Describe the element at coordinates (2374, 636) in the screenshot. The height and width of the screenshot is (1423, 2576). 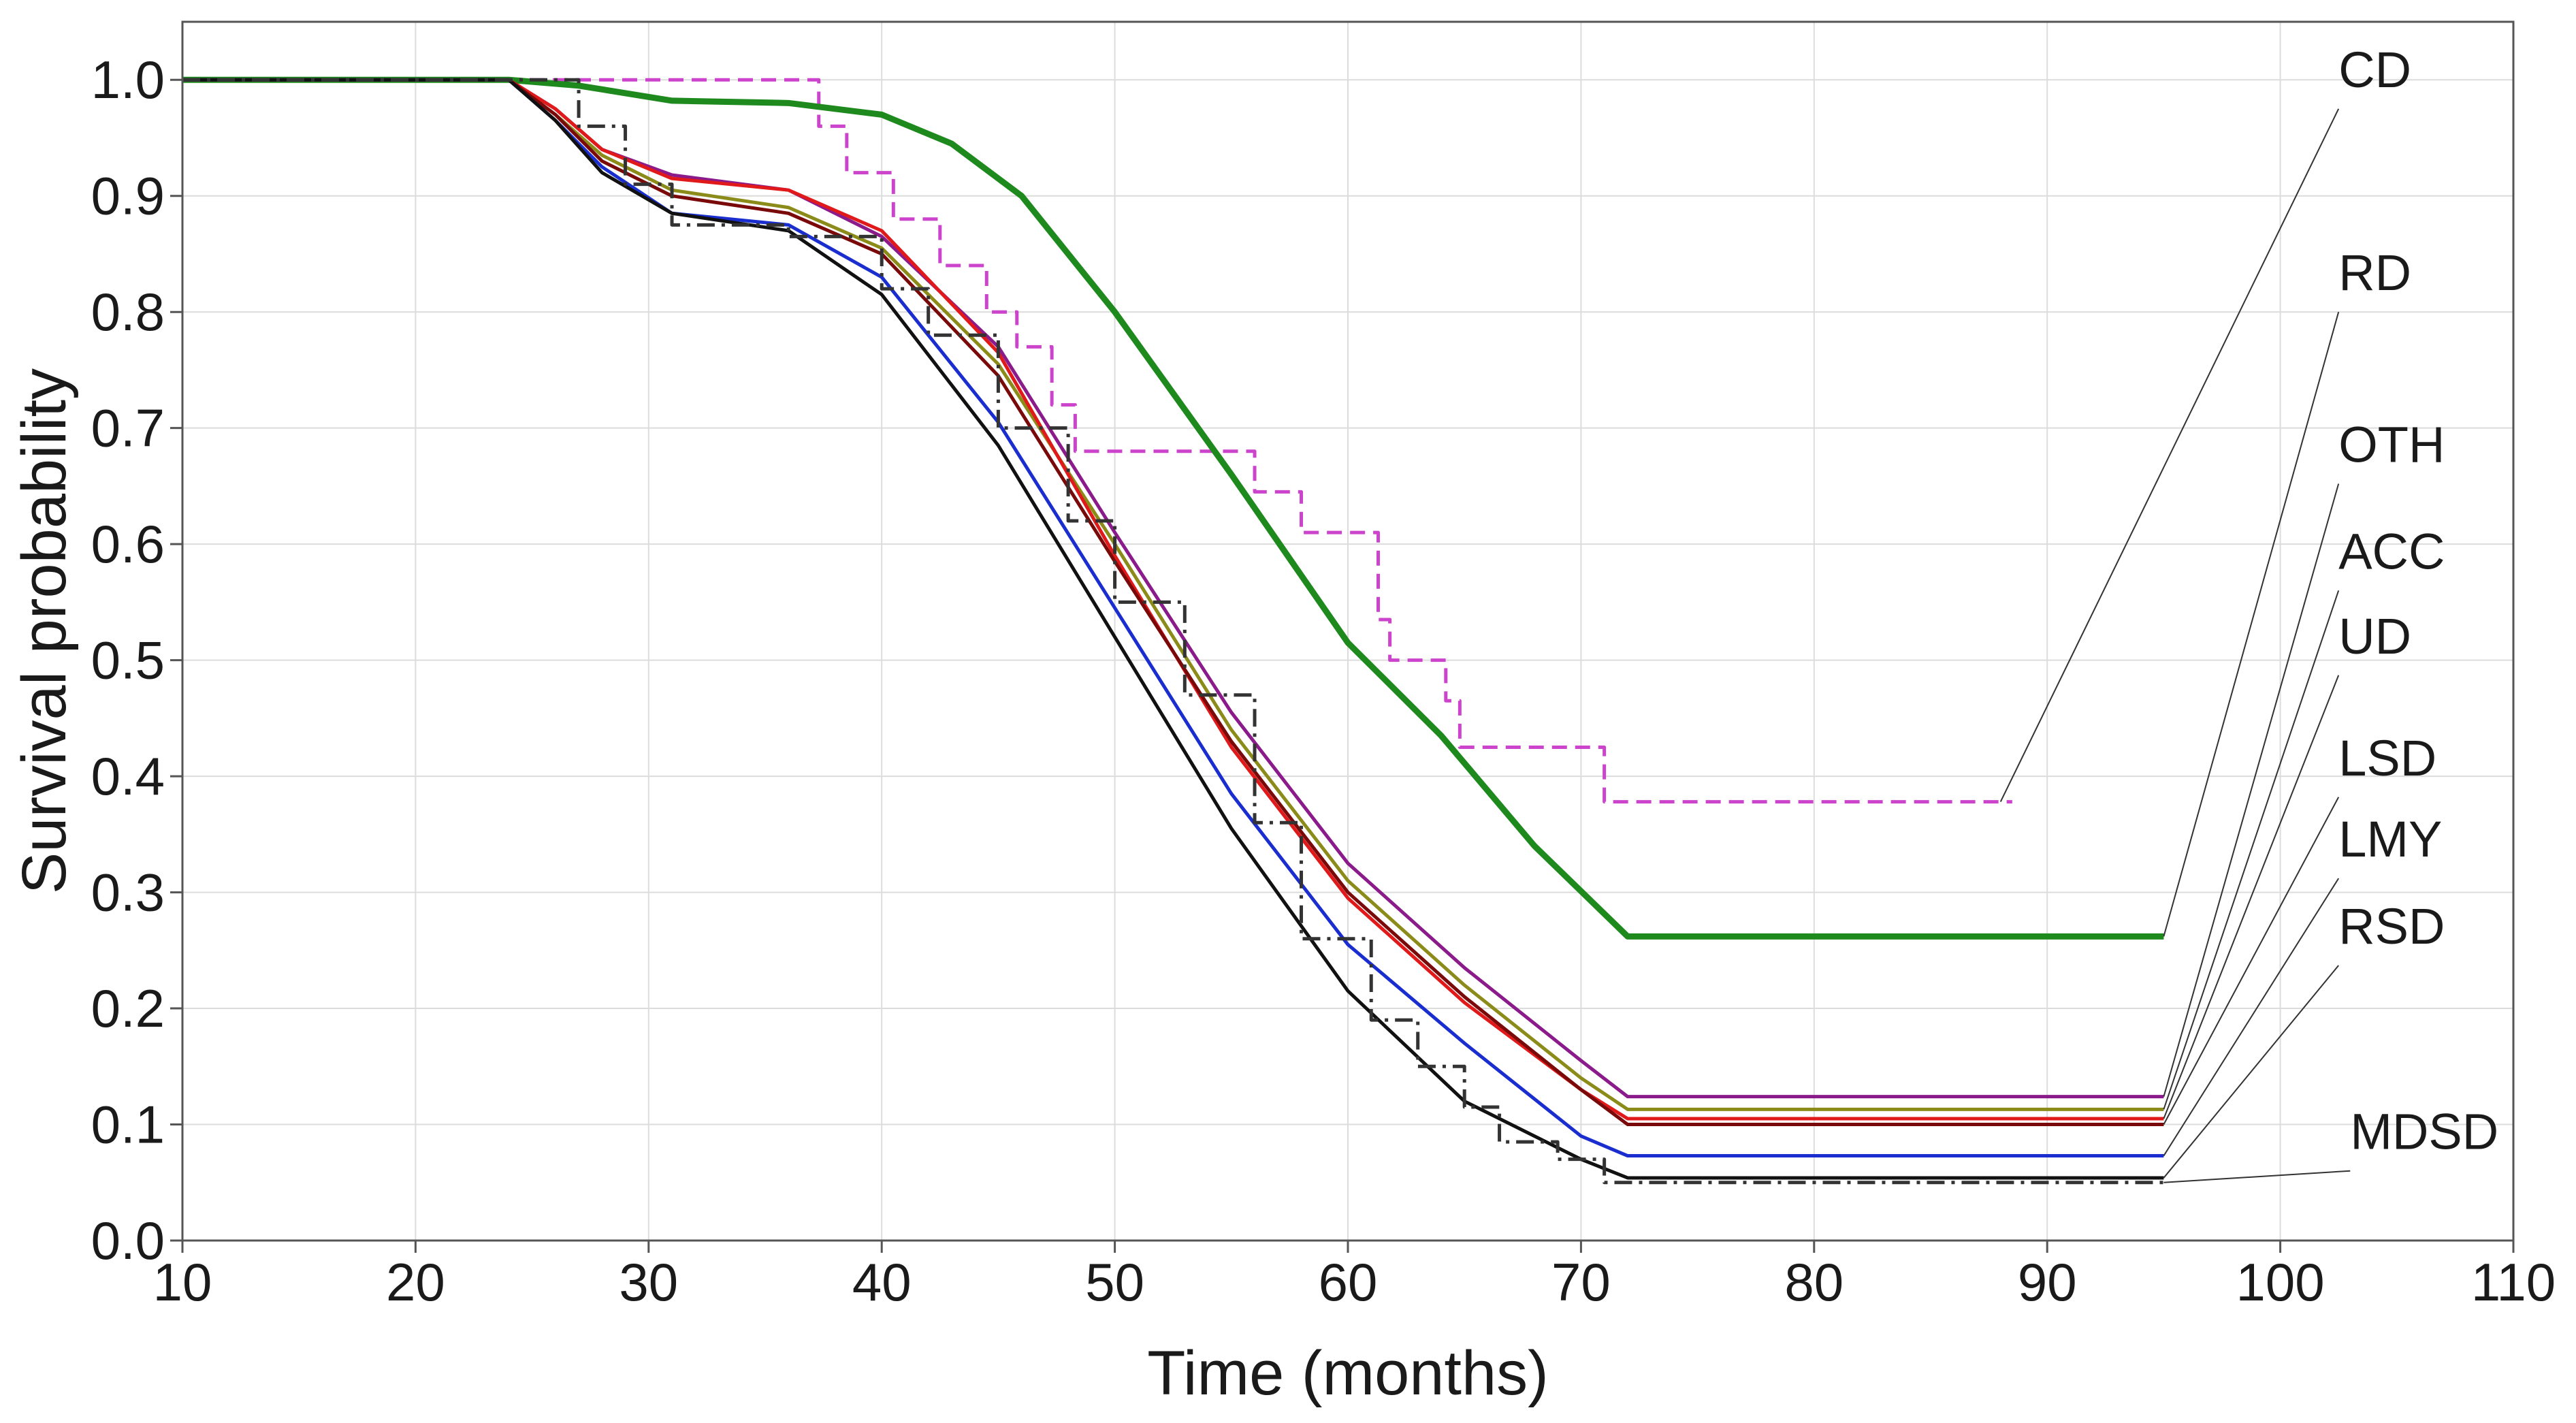
I see `series-label-ud: UD` at that location.